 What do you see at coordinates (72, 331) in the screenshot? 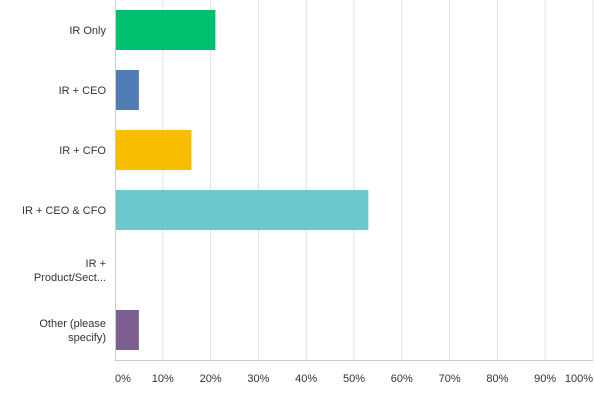
I see `category-label: Other (please specify)` at bounding box center [72, 331].